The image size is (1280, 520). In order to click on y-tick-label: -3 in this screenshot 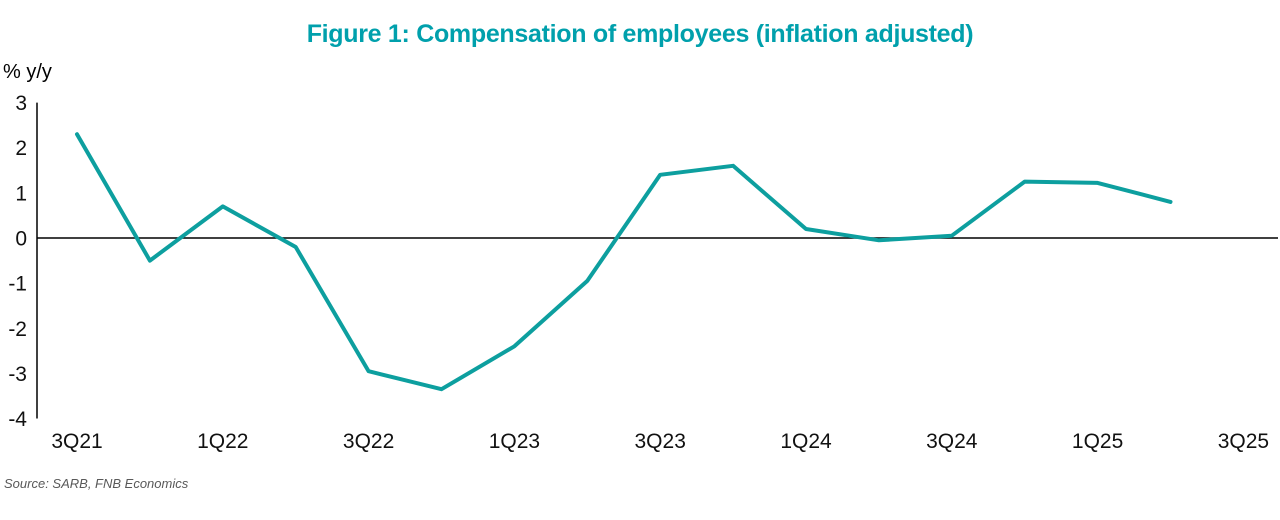, I will do `click(17, 374)`.